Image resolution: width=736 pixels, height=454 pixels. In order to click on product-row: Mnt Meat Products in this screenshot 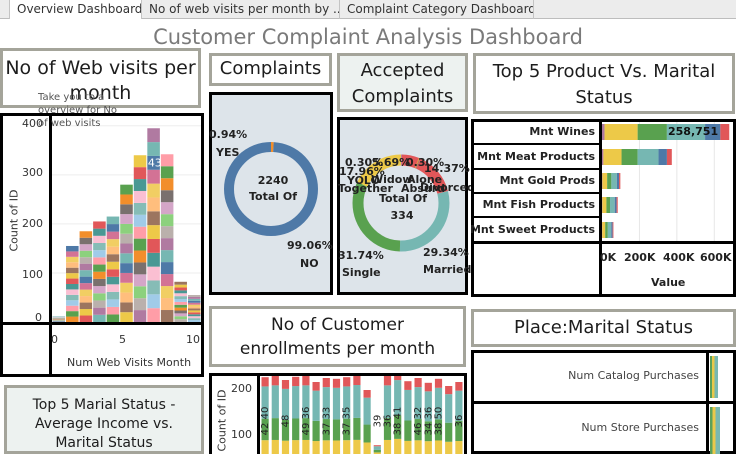, I will do `click(536, 157)`.